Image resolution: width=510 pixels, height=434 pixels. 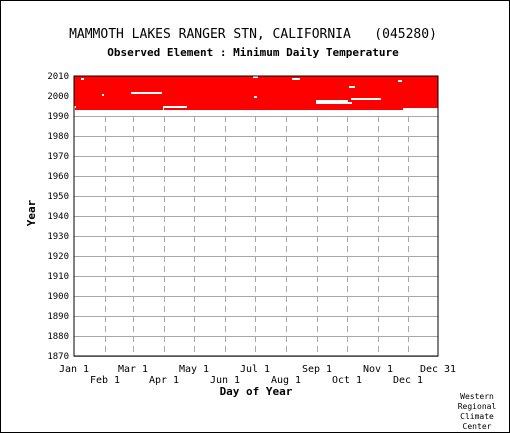 What do you see at coordinates (477, 416) in the screenshot?
I see `credit-line-3: Climate` at bounding box center [477, 416].